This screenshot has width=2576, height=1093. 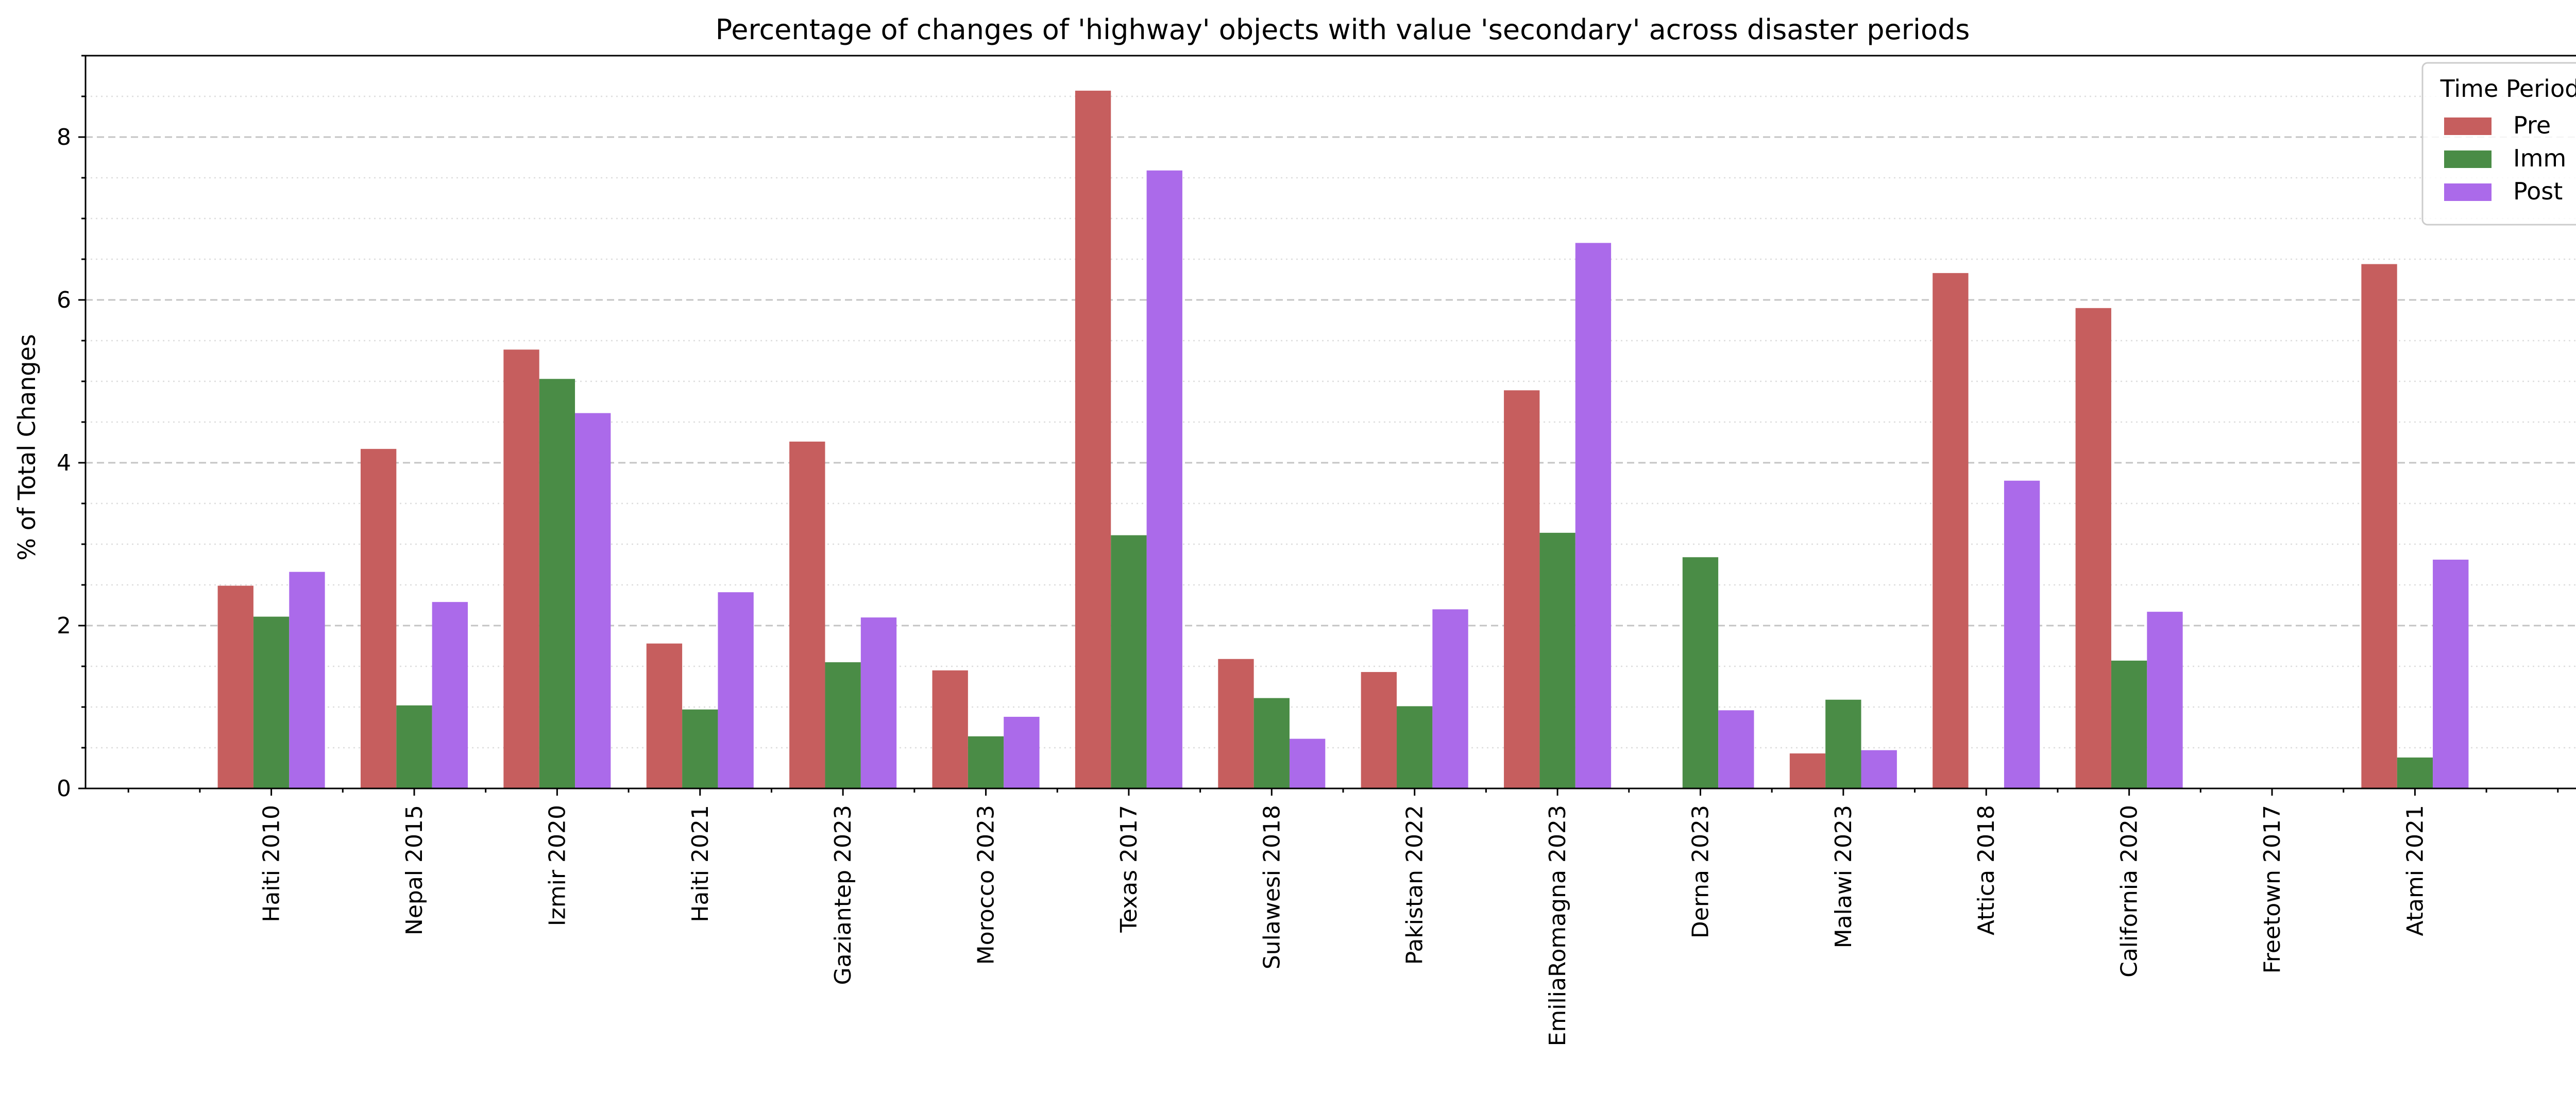 What do you see at coordinates (2468, 192) in the screenshot?
I see `legend-swatch-post` at bounding box center [2468, 192].